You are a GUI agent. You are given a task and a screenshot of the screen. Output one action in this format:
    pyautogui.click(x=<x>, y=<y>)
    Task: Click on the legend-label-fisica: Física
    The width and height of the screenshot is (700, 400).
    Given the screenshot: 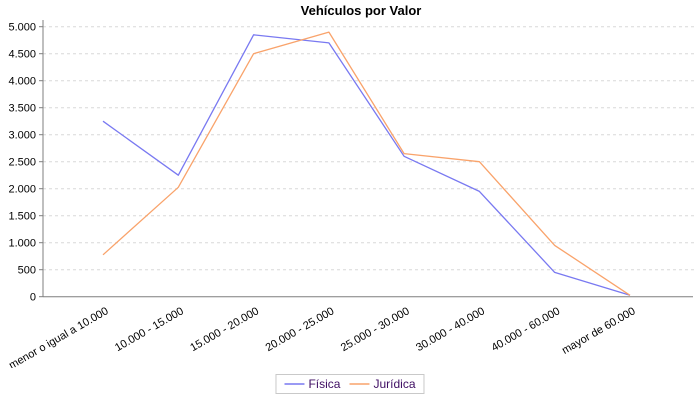 What is the action you would take?
    pyautogui.click(x=324, y=384)
    